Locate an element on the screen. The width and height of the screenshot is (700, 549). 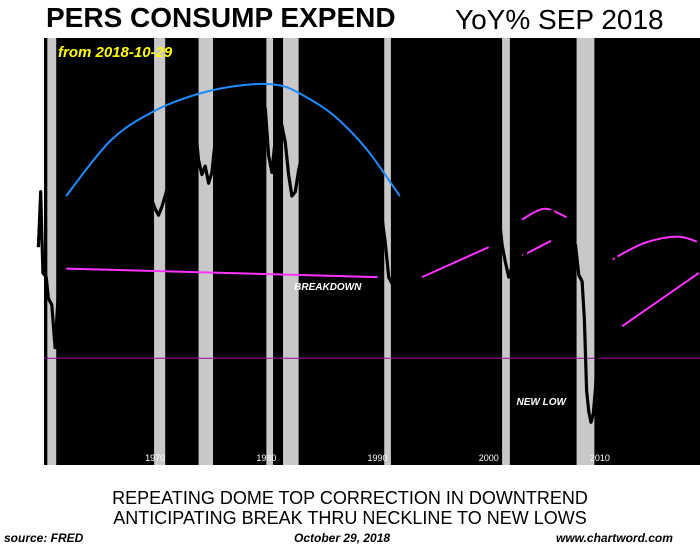
y-axis-ticks: 15.0 12.5 10.0 7.5 5.0 2.5 0.0 -2.5 -5.0 is located at coordinates (16, 251).